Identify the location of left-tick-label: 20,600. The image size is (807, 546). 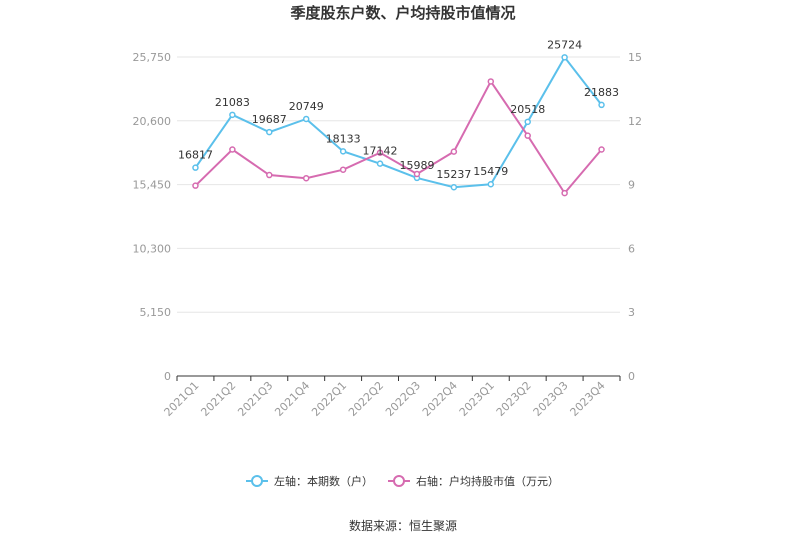
(152, 121).